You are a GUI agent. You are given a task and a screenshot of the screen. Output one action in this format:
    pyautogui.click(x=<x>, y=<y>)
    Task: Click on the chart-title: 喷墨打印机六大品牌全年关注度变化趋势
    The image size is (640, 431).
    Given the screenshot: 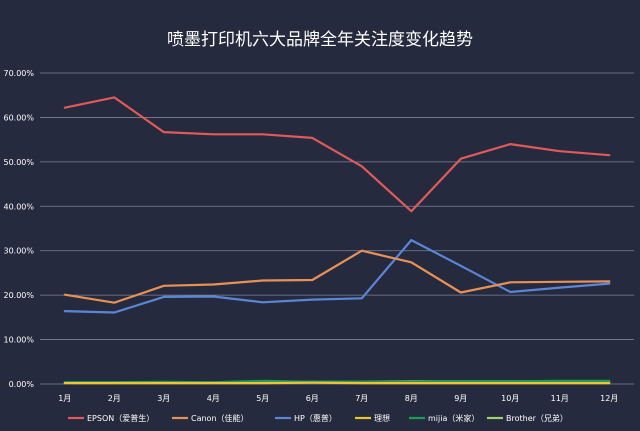 What is the action you would take?
    pyautogui.click(x=320, y=40)
    